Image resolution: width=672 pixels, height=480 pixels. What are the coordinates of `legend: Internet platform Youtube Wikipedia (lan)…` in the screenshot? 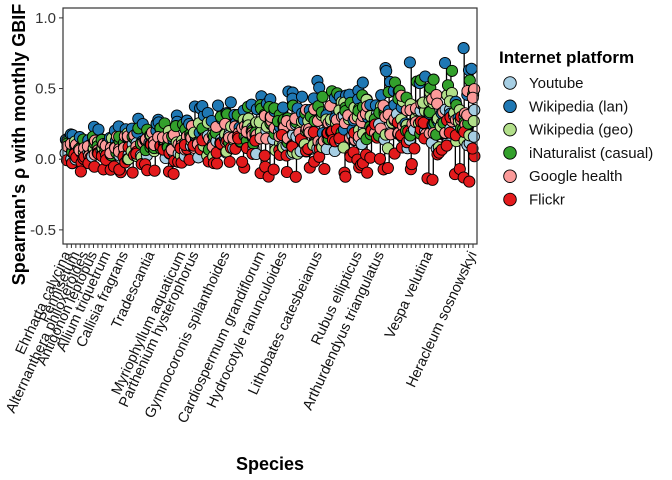 It's located at (576, 128).